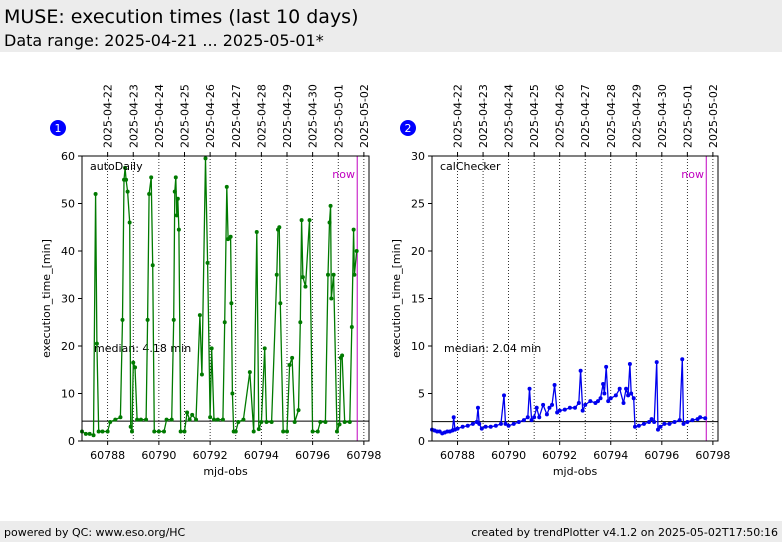 Image resolution: width=782 pixels, height=542 pixels. I want to click on y-axis-label: execution_time_[min], so click(396, 298).